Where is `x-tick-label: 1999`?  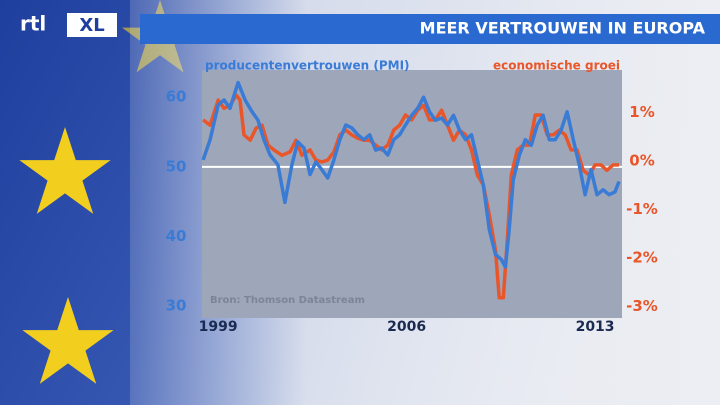
x-tick-label: 1999 is located at coordinates (218, 327).